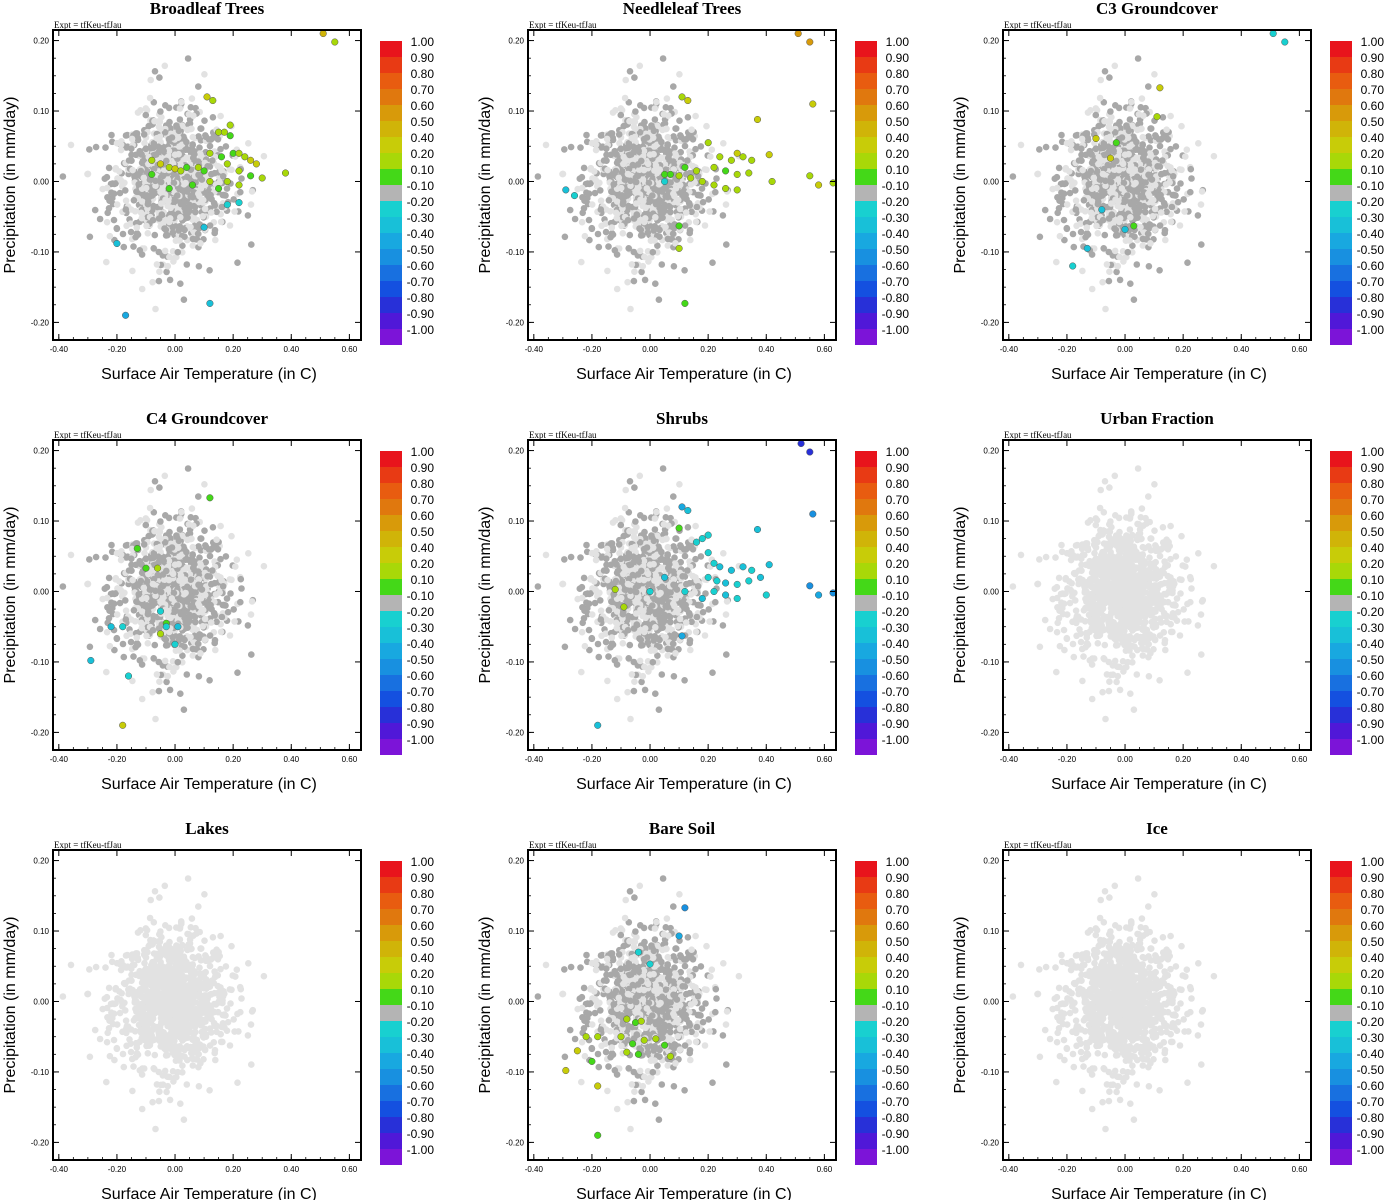  What do you see at coordinates (41, 41) in the screenshot?
I see `y-tick-label: 0.20` at bounding box center [41, 41].